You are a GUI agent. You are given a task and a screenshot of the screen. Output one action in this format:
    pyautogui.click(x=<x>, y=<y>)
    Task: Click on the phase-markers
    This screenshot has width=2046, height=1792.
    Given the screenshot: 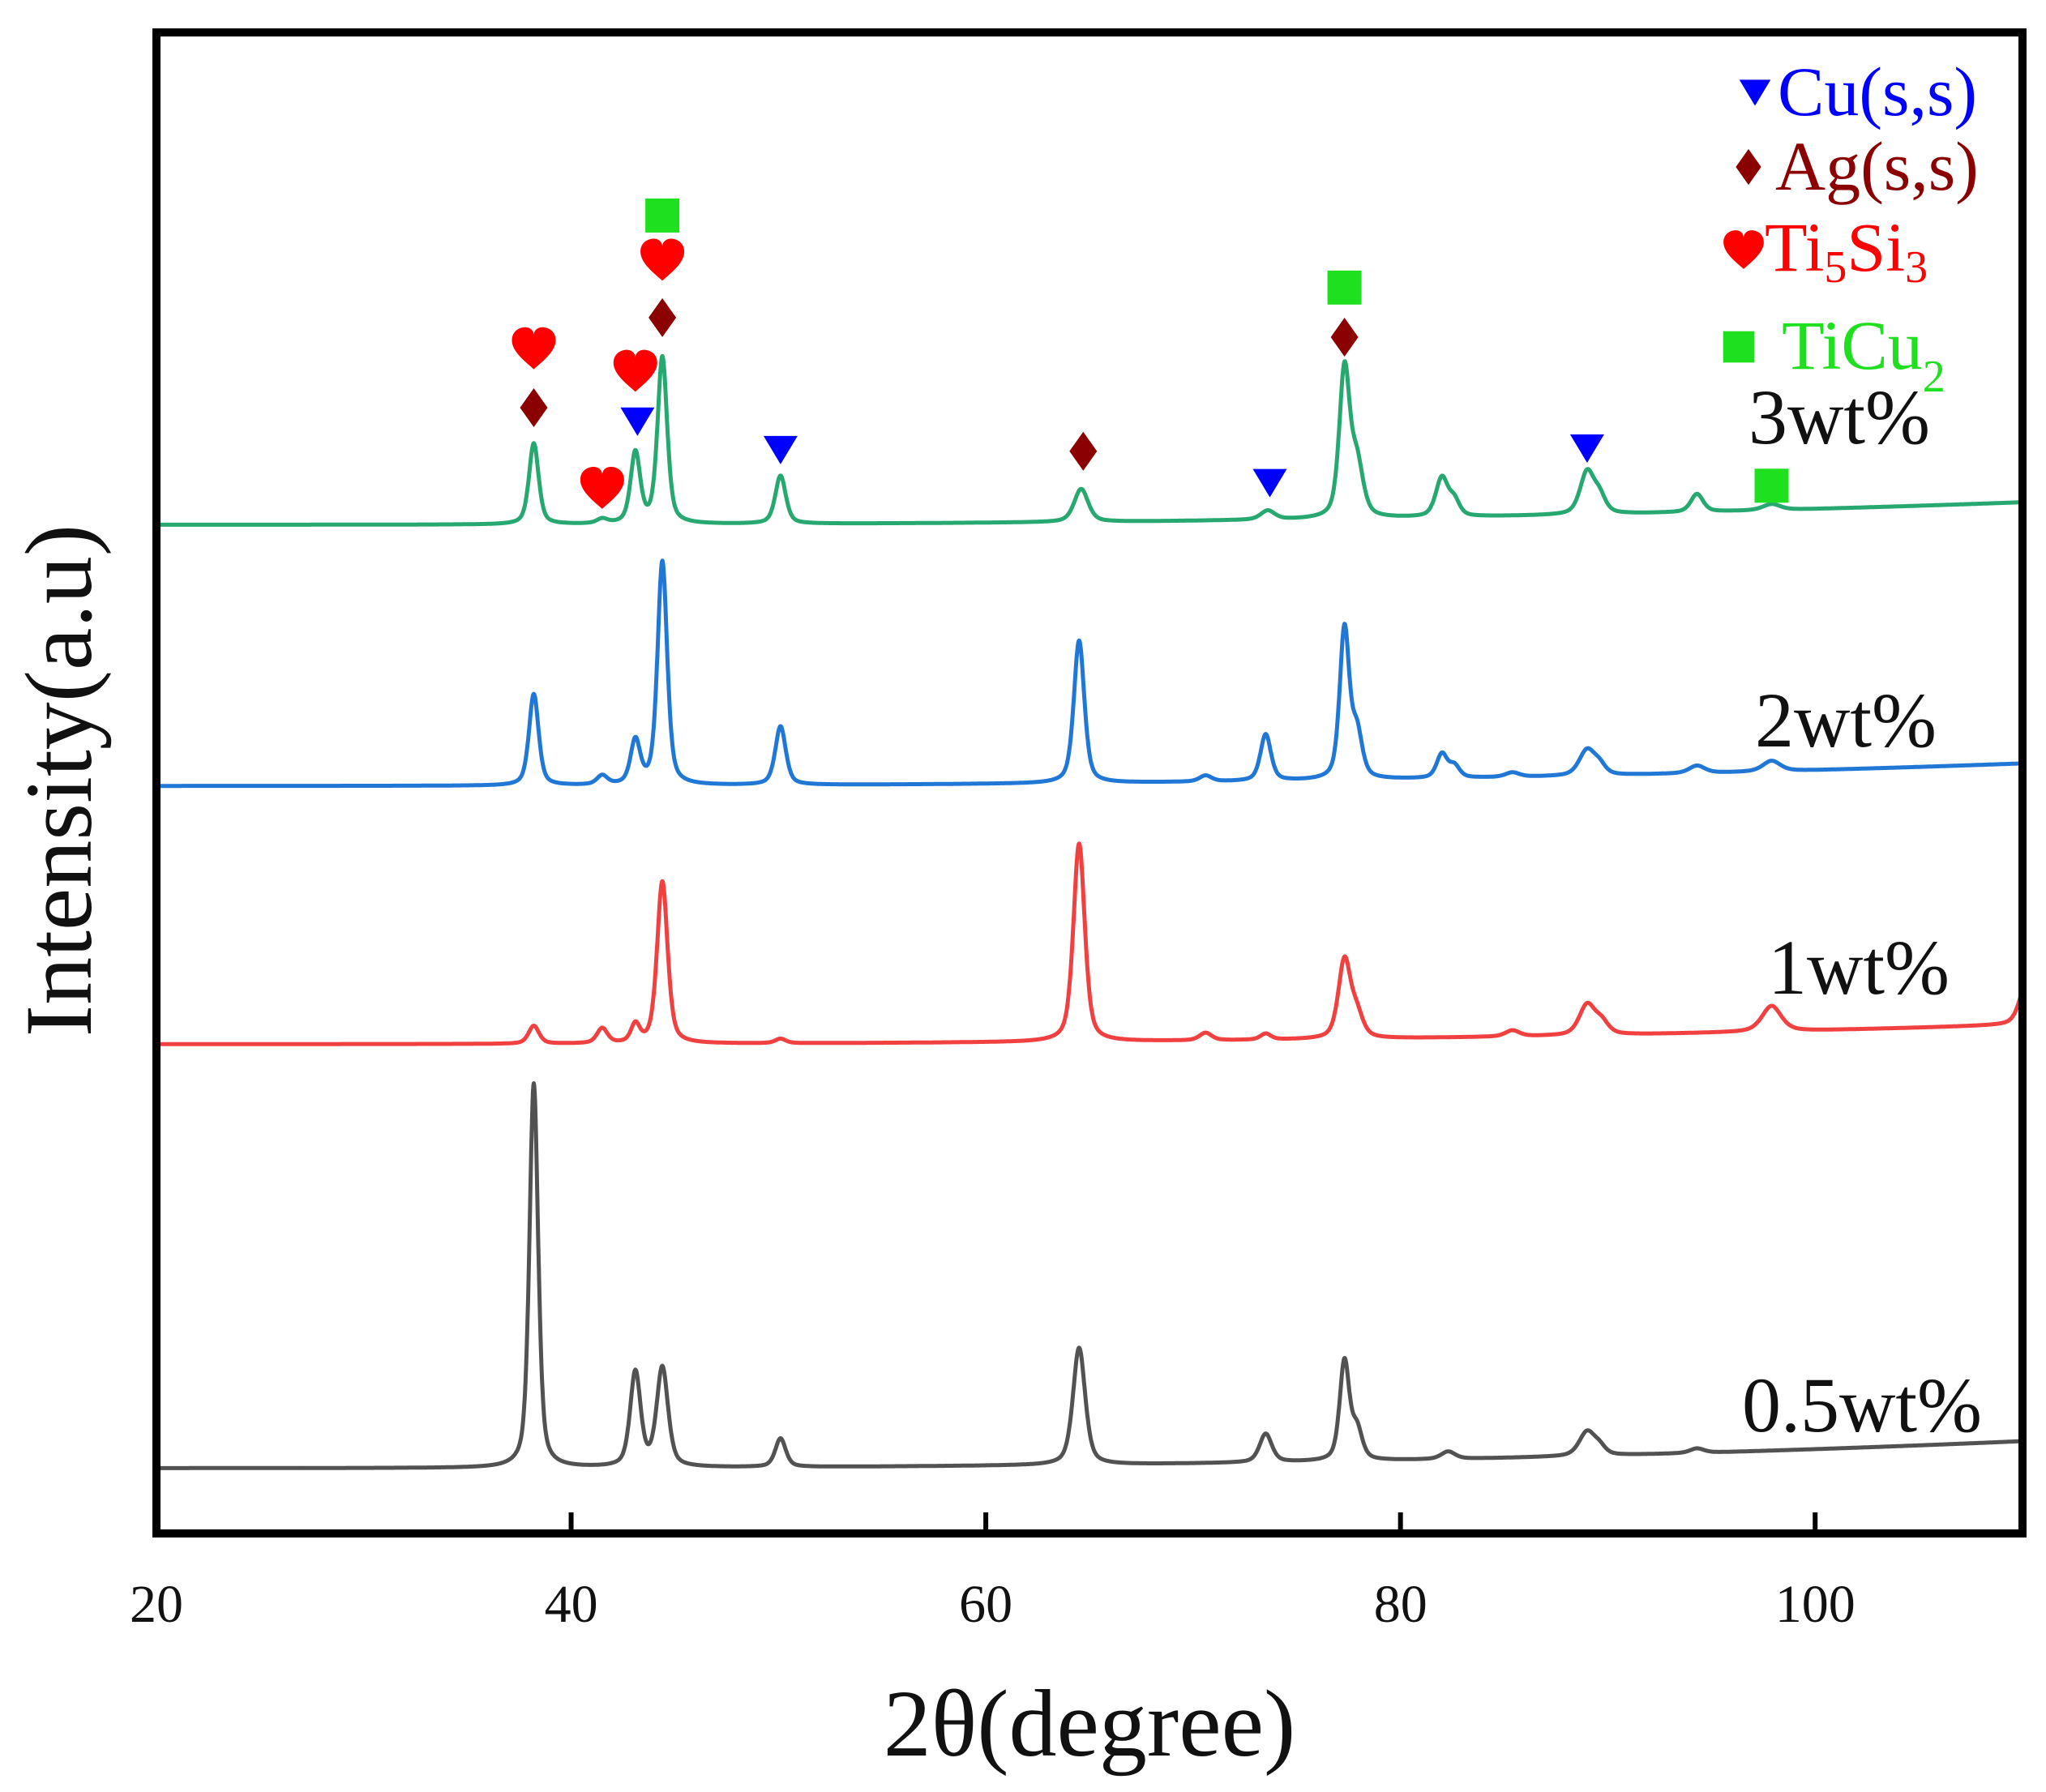 What is the action you would take?
    pyautogui.click(x=1150, y=353)
    